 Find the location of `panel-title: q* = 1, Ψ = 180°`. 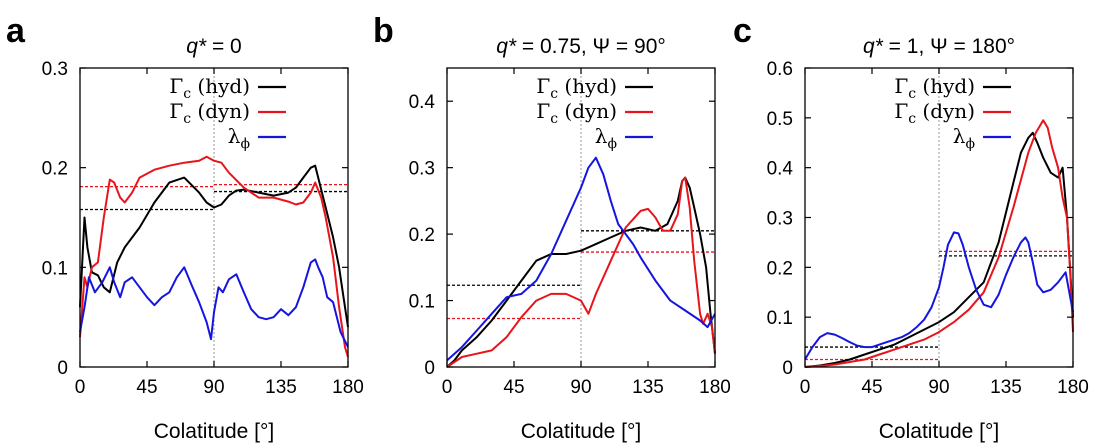

panel-title: q* = 1, Ψ = 180° is located at coordinates (939, 46).